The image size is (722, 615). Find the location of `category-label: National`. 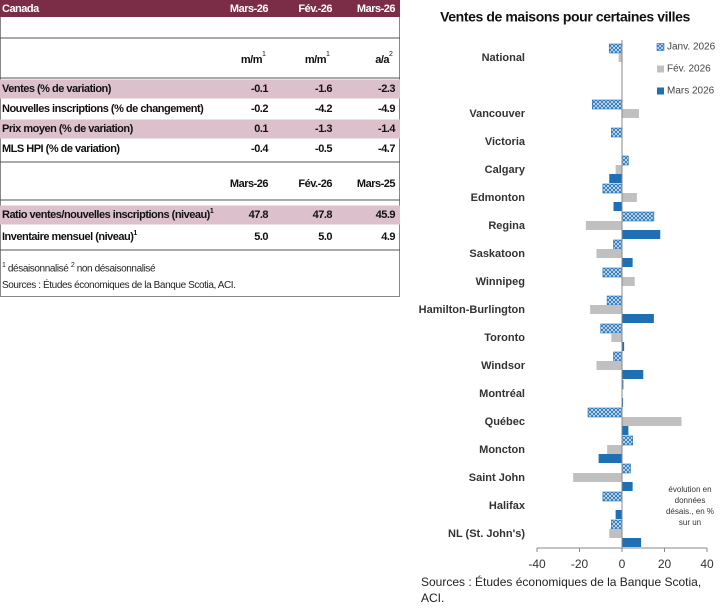

category-label: National is located at coordinates (503, 58).